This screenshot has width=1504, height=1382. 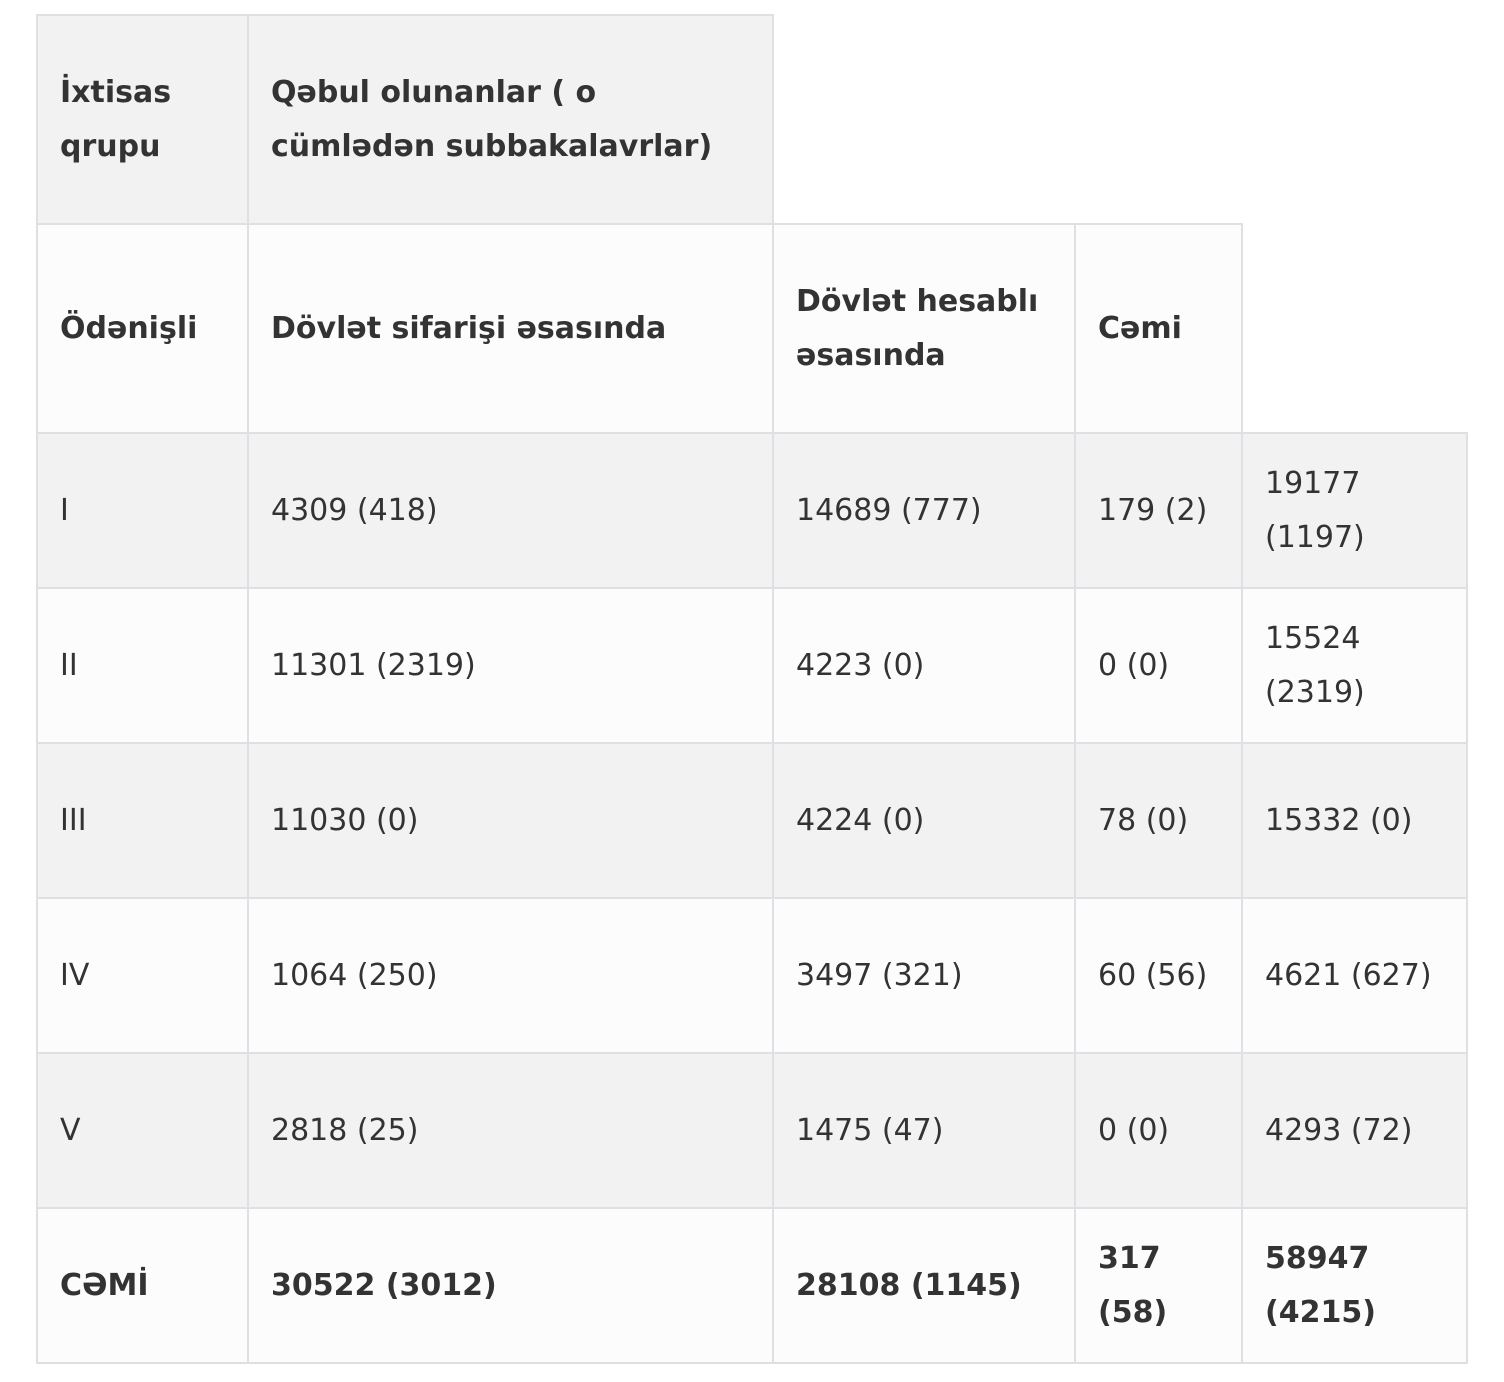 I want to click on table-cell: 58947 (4215), so click(x=1354, y=1285).